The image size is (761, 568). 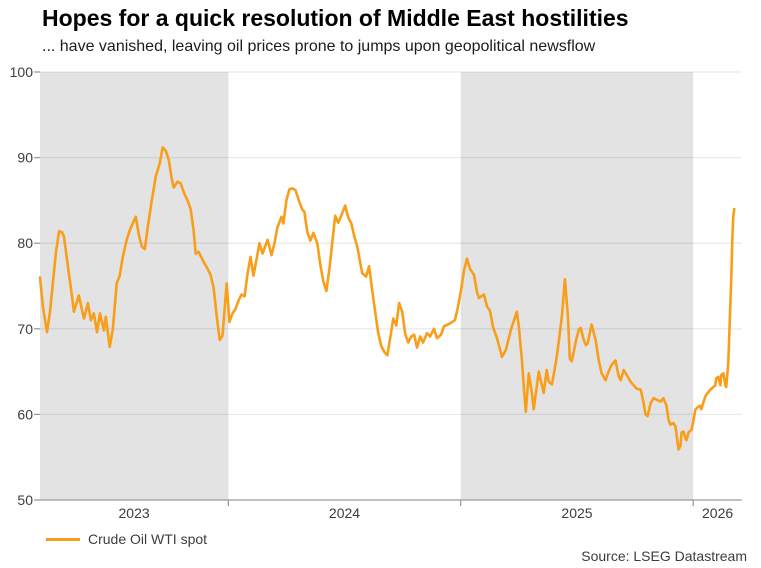 I want to click on y-tick-label: 90, so click(x=25, y=158).